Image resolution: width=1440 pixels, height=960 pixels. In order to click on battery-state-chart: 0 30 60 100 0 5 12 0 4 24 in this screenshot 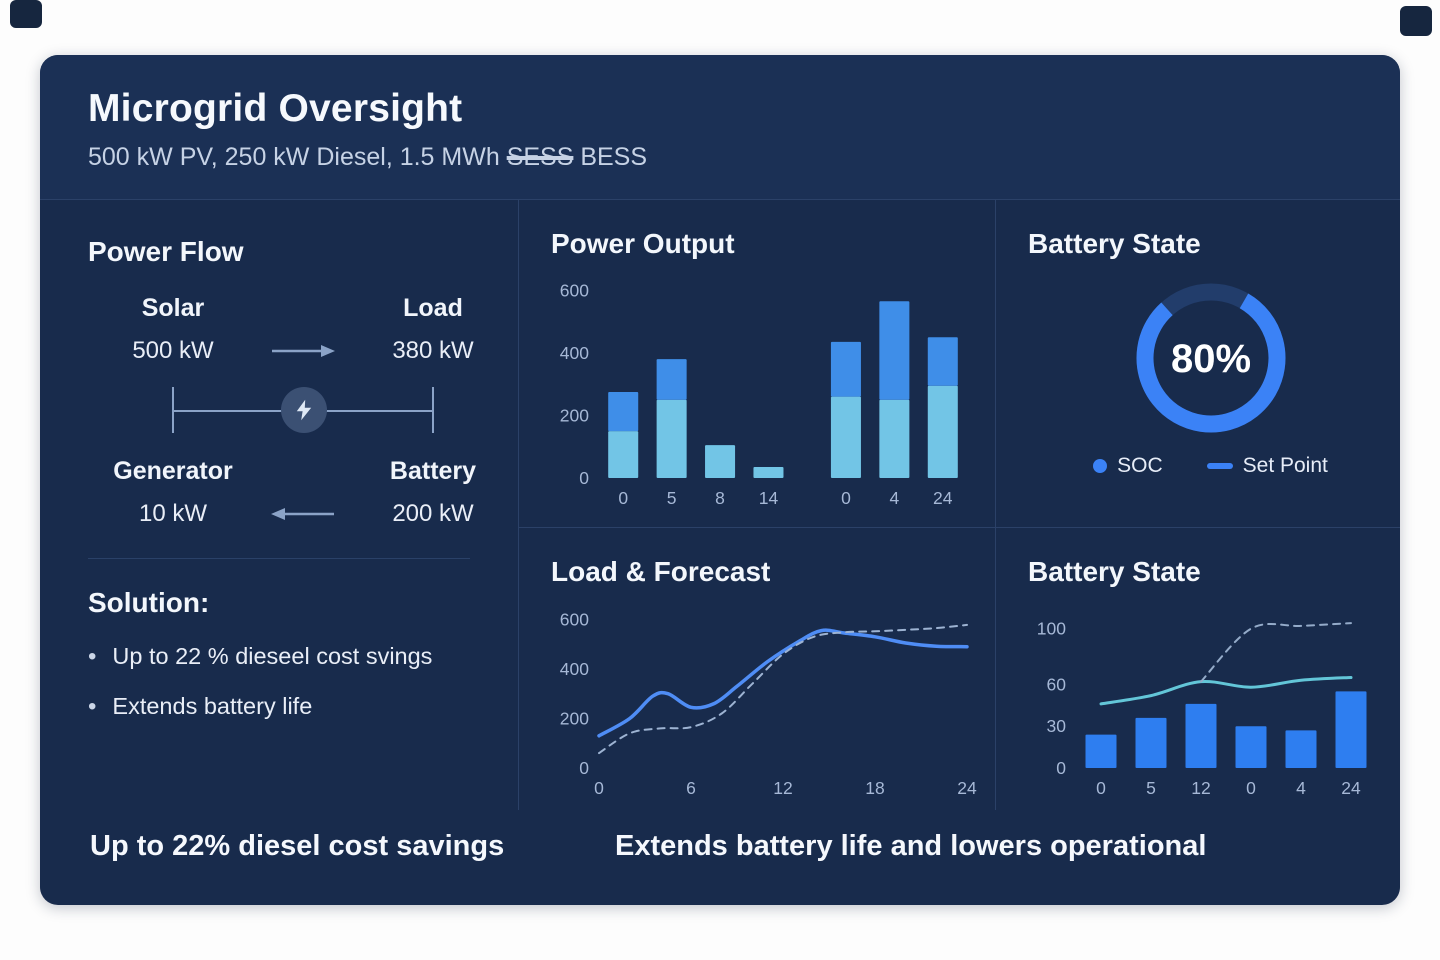, I will do `click(1202, 708)`.